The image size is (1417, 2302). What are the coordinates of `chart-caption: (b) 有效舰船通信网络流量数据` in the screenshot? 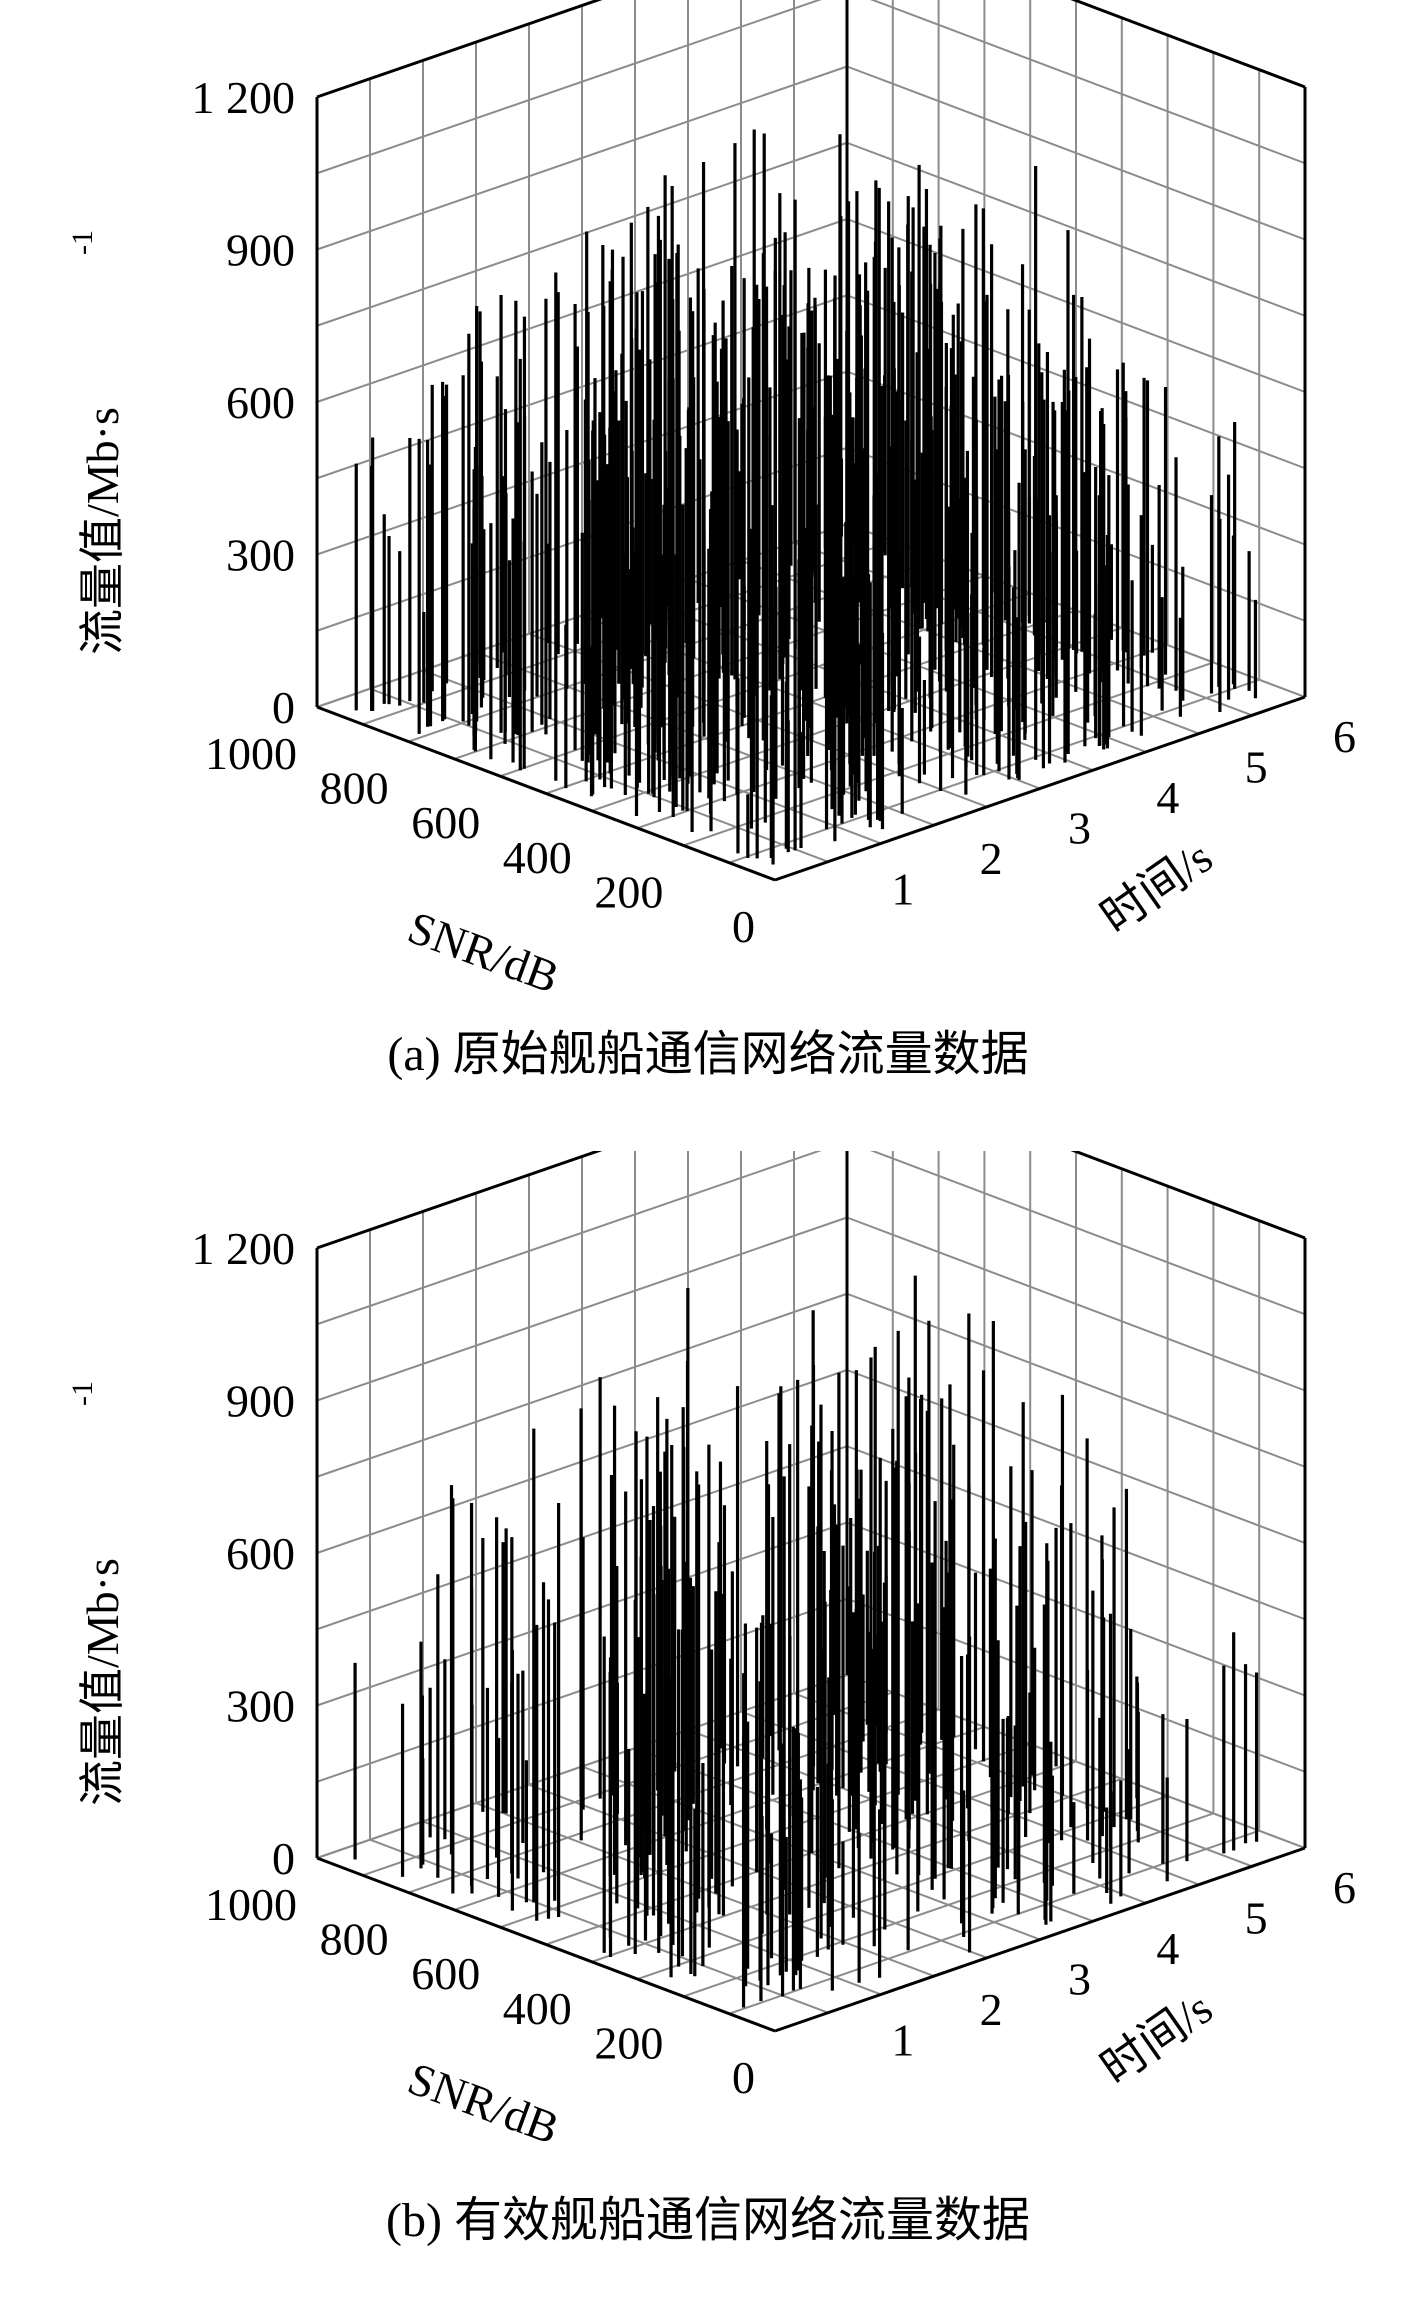 It's located at (708, 2220).